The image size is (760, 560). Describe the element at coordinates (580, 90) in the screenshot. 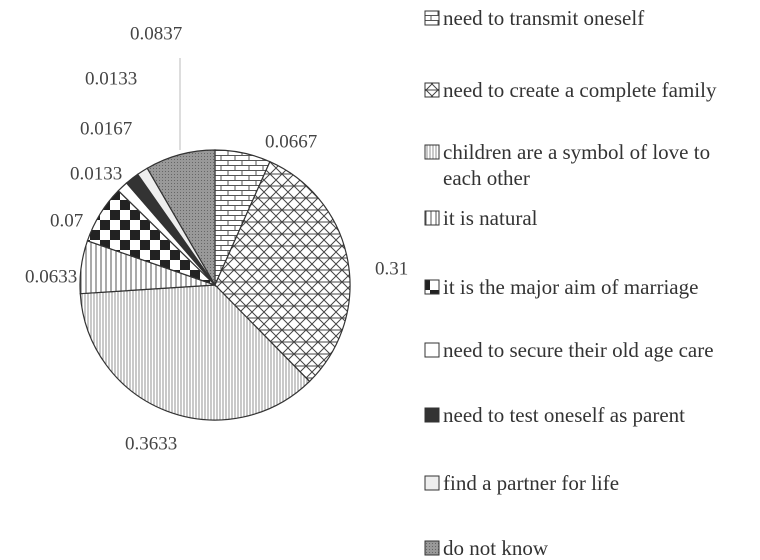

I see `legend-label: need to create a complete family` at that location.